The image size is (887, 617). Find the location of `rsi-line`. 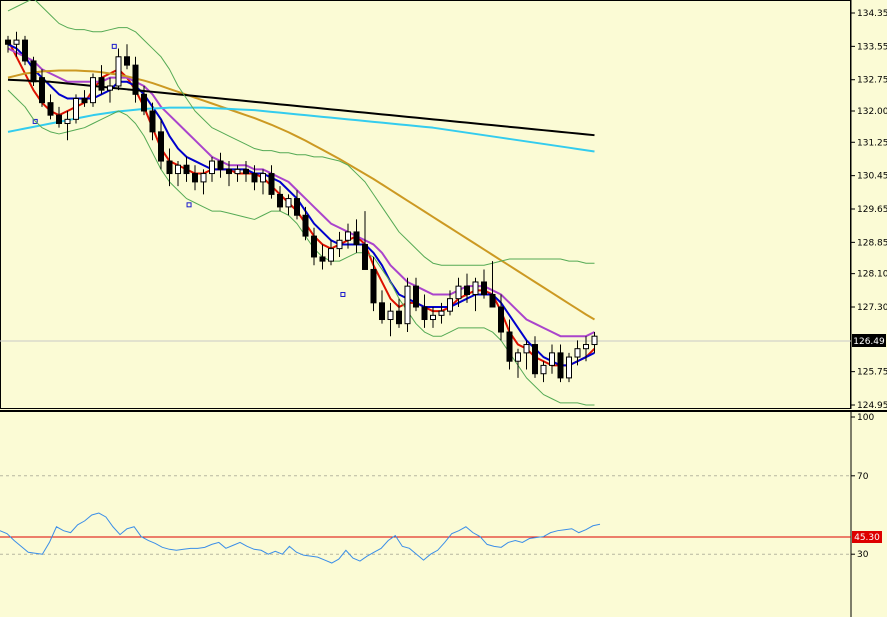

rsi-line is located at coordinates (300, 538).